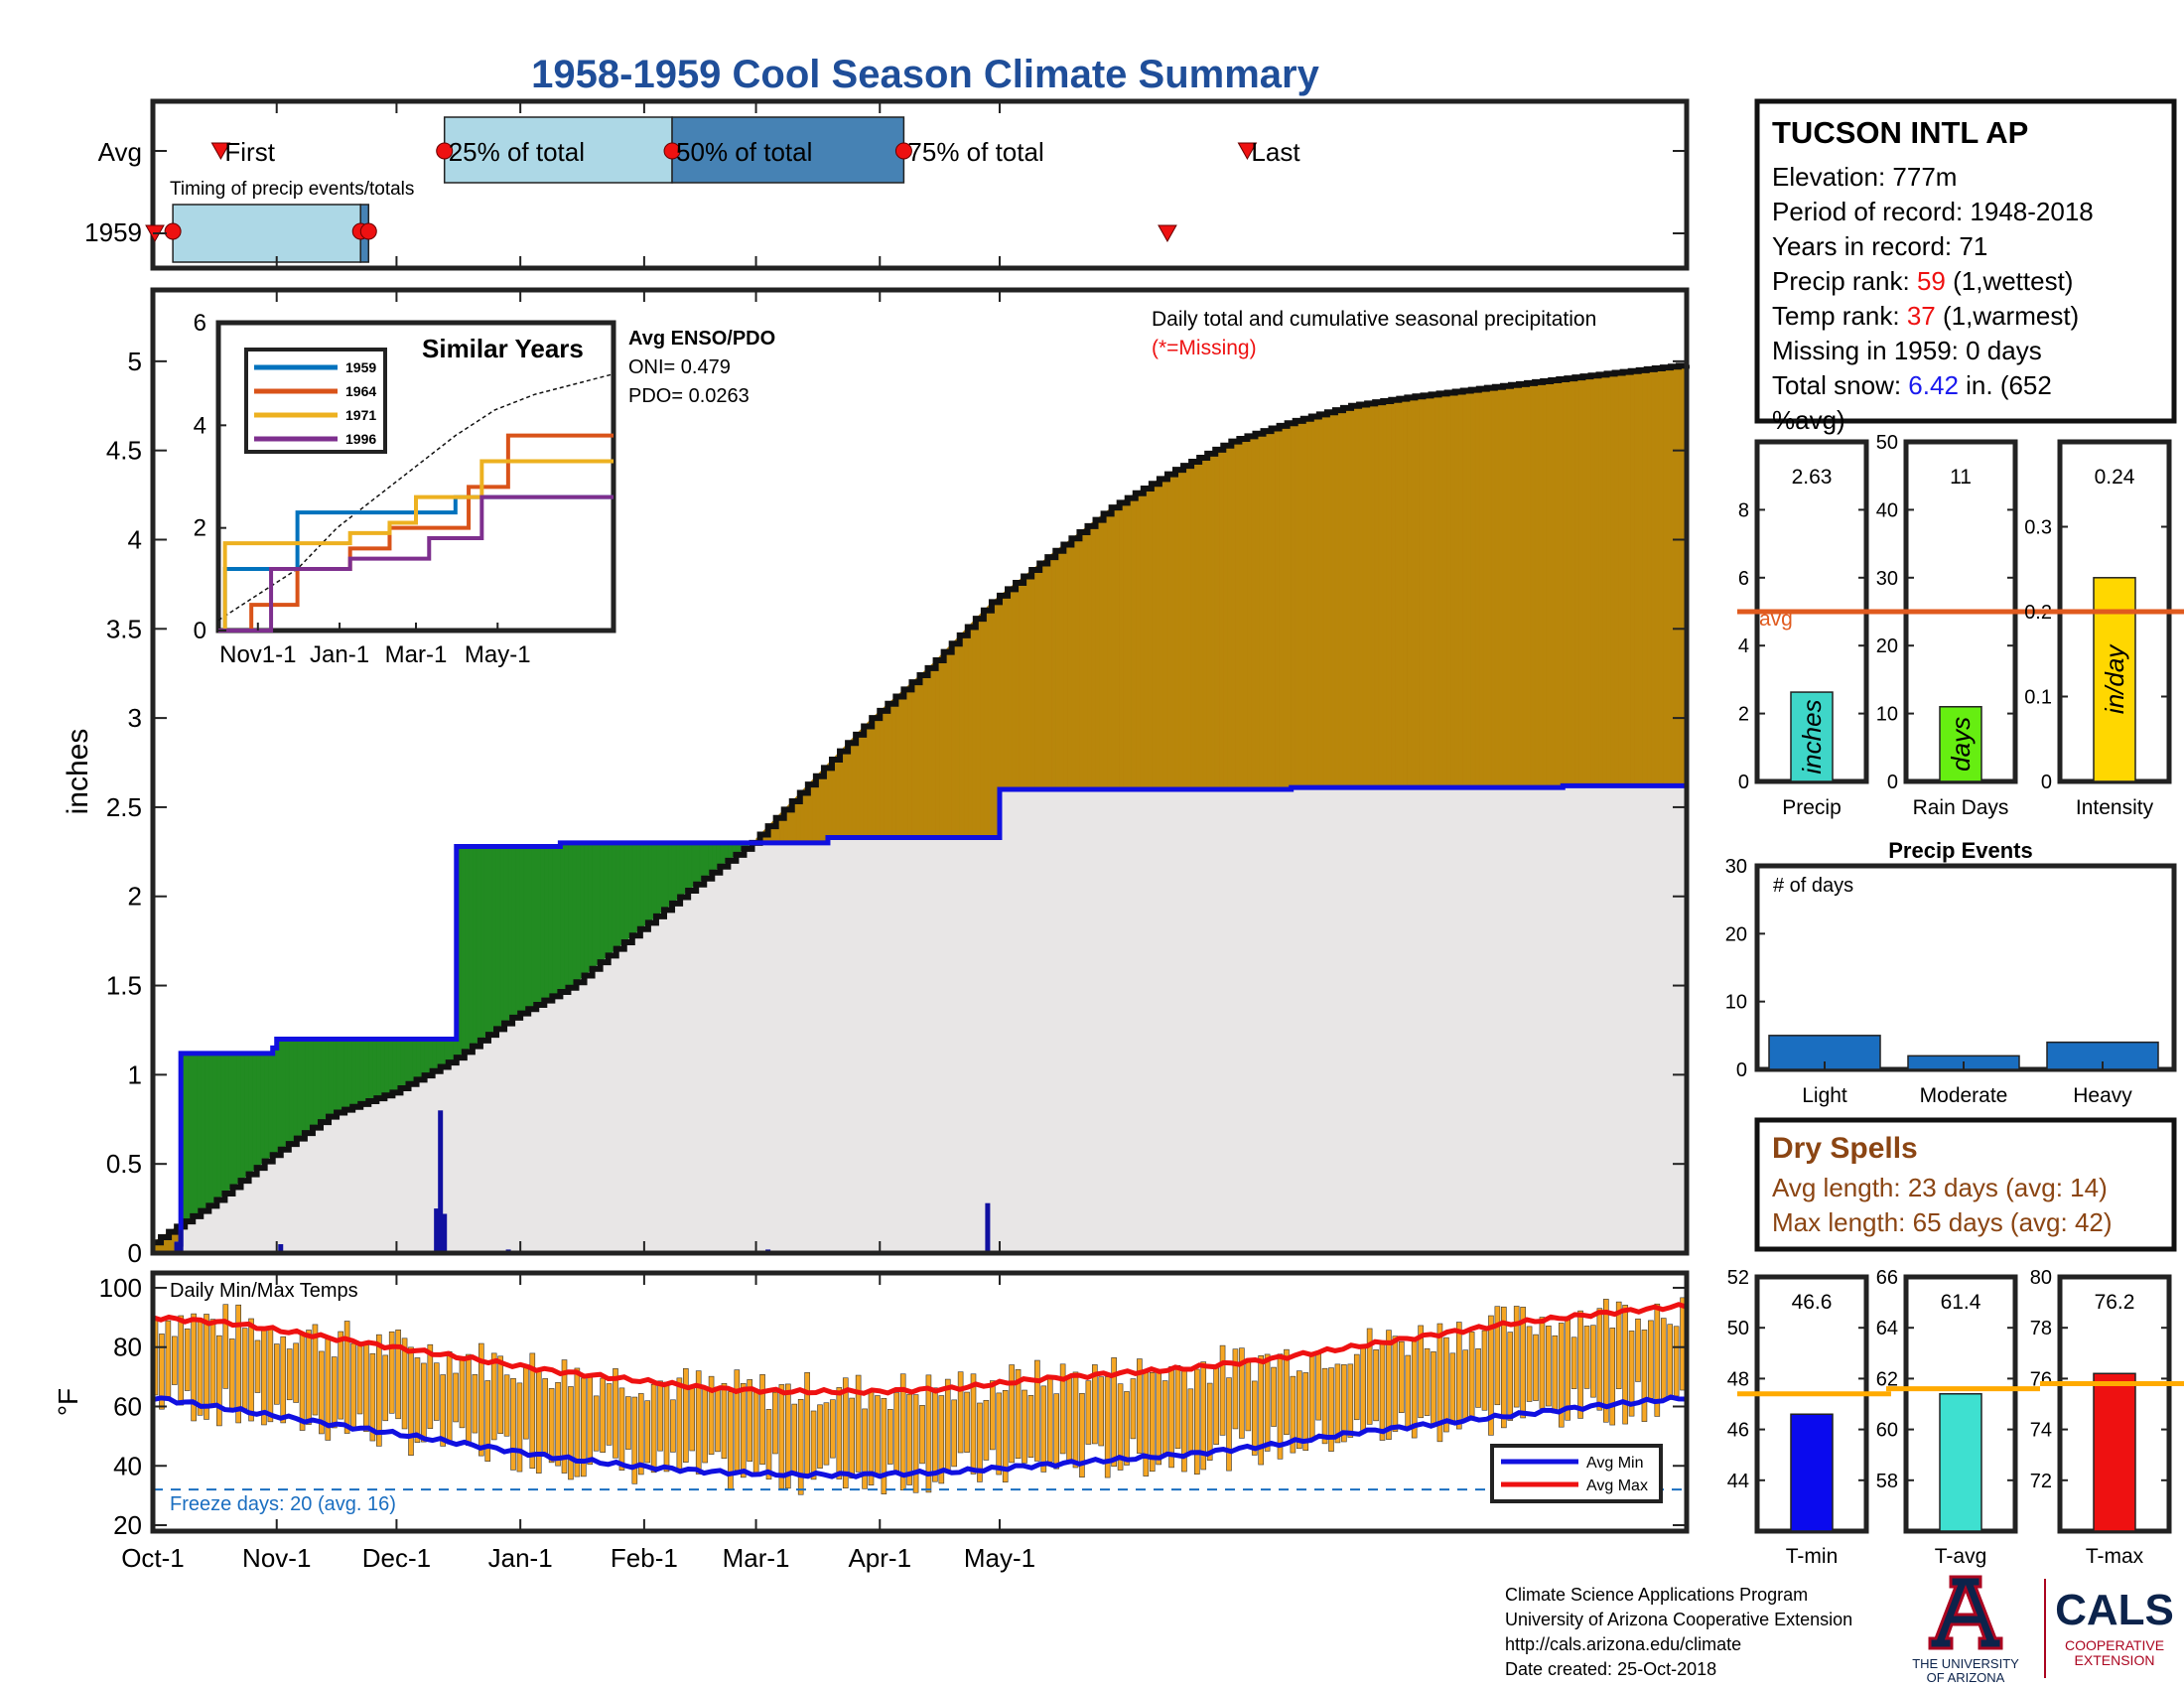 This screenshot has height=1688, width=2184. Describe the element at coordinates (520, 1558) in the screenshot. I see `month-tick-label: Jan-1` at that location.